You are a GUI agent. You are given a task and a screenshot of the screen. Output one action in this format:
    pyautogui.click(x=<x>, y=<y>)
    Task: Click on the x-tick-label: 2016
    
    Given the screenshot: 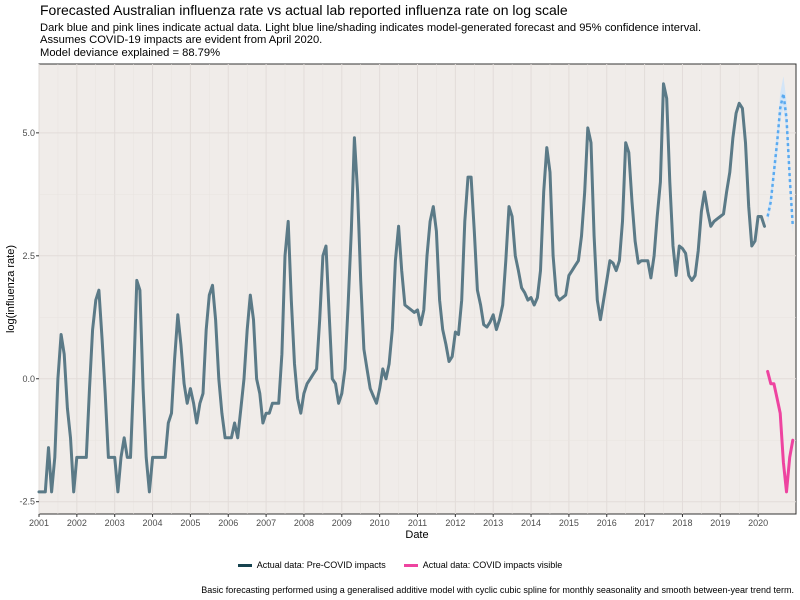 What is the action you would take?
    pyautogui.click(x=607, y=523)
    